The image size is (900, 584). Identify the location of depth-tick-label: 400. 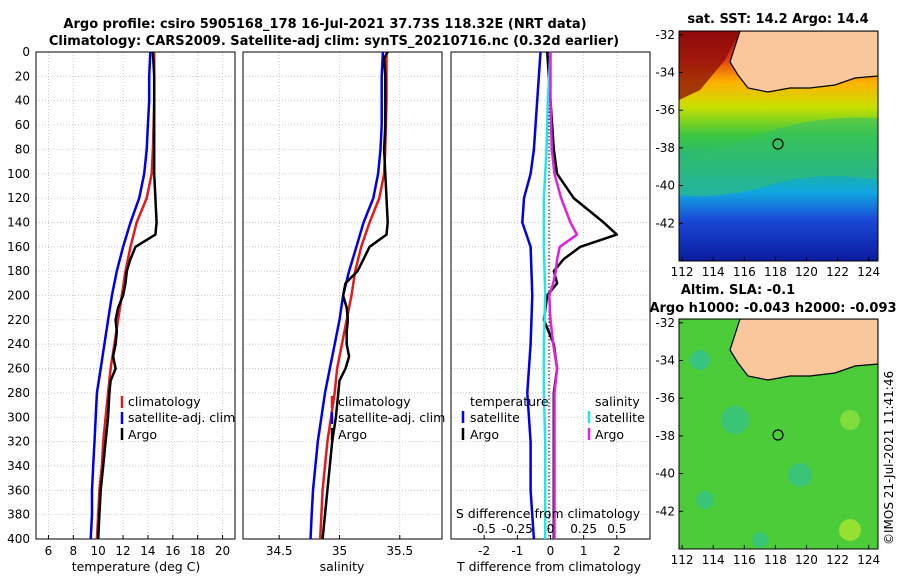
(18, 539).